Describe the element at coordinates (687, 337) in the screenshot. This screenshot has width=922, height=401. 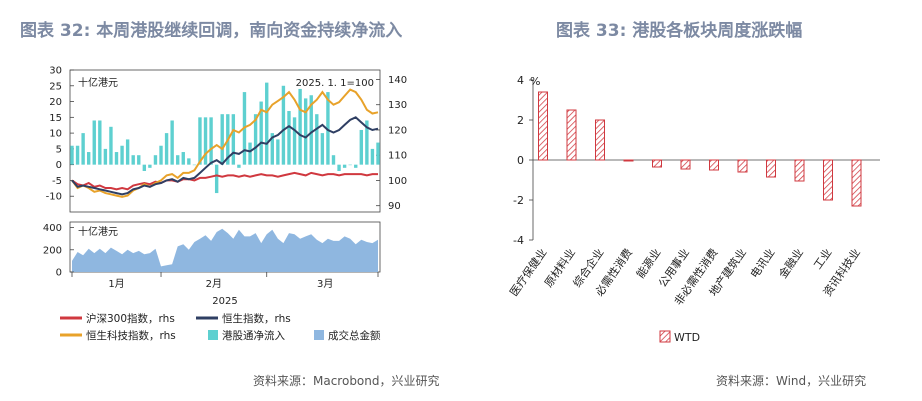
I see `legend-wtd: WTD` at that location.